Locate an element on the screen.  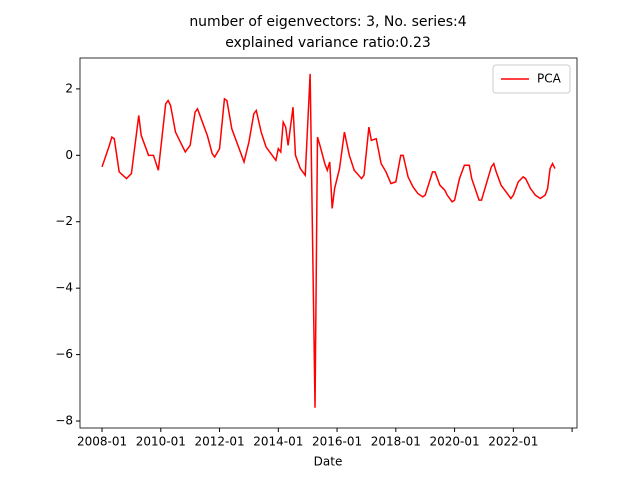
x-tick-label: 2020-01 is located at coordinates (455, 442).